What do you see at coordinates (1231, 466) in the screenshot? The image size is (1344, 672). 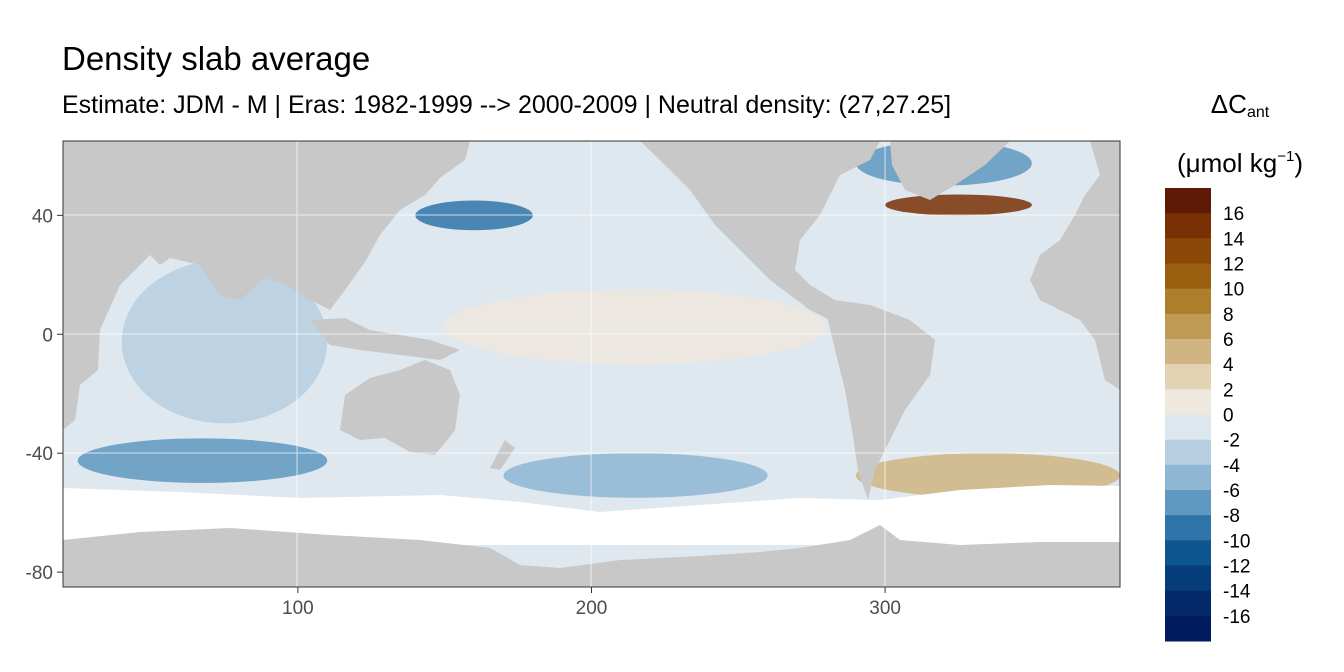 I see `legend-label: -4` at bounding box center [1231, 466].